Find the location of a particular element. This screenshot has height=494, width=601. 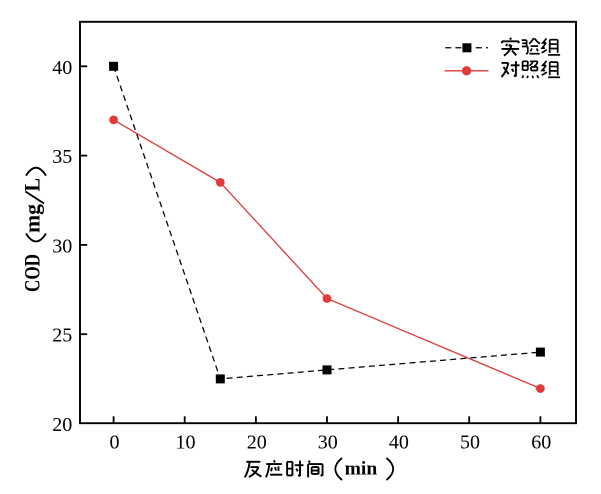

svg-text: 0 is located at coordinates (115, 443).